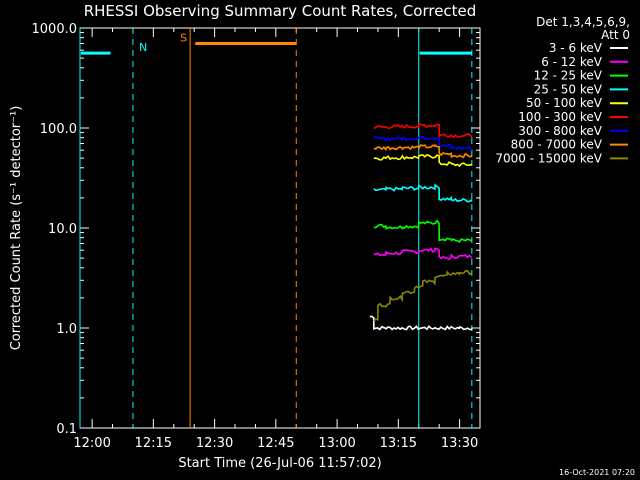  What do you see at coordinates (583, 22) in the screenshot?
I see `legend-title-line1: Det 1,3,4,5,6,9,` at bounding box center [583, 22].